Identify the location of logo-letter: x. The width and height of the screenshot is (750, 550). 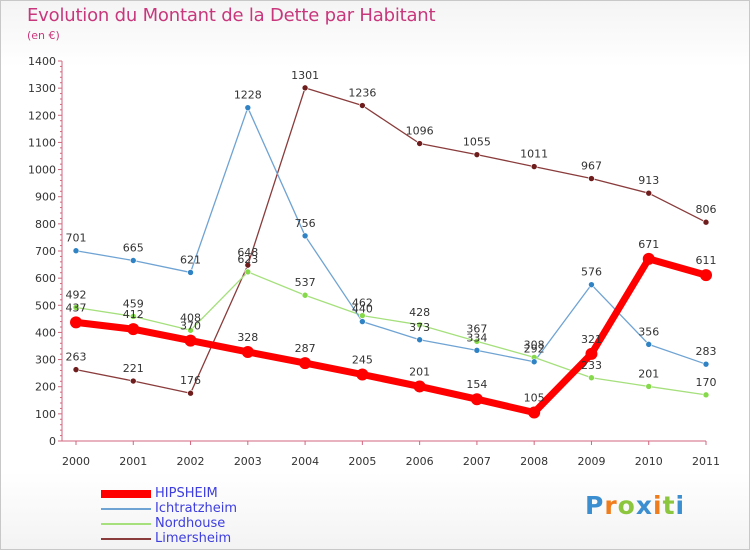
(644, 505).